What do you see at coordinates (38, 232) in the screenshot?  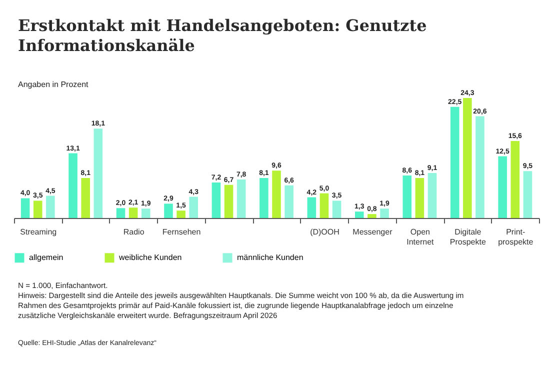 I see `x-tick-label: Streaming` at bounding box center [38, 232].